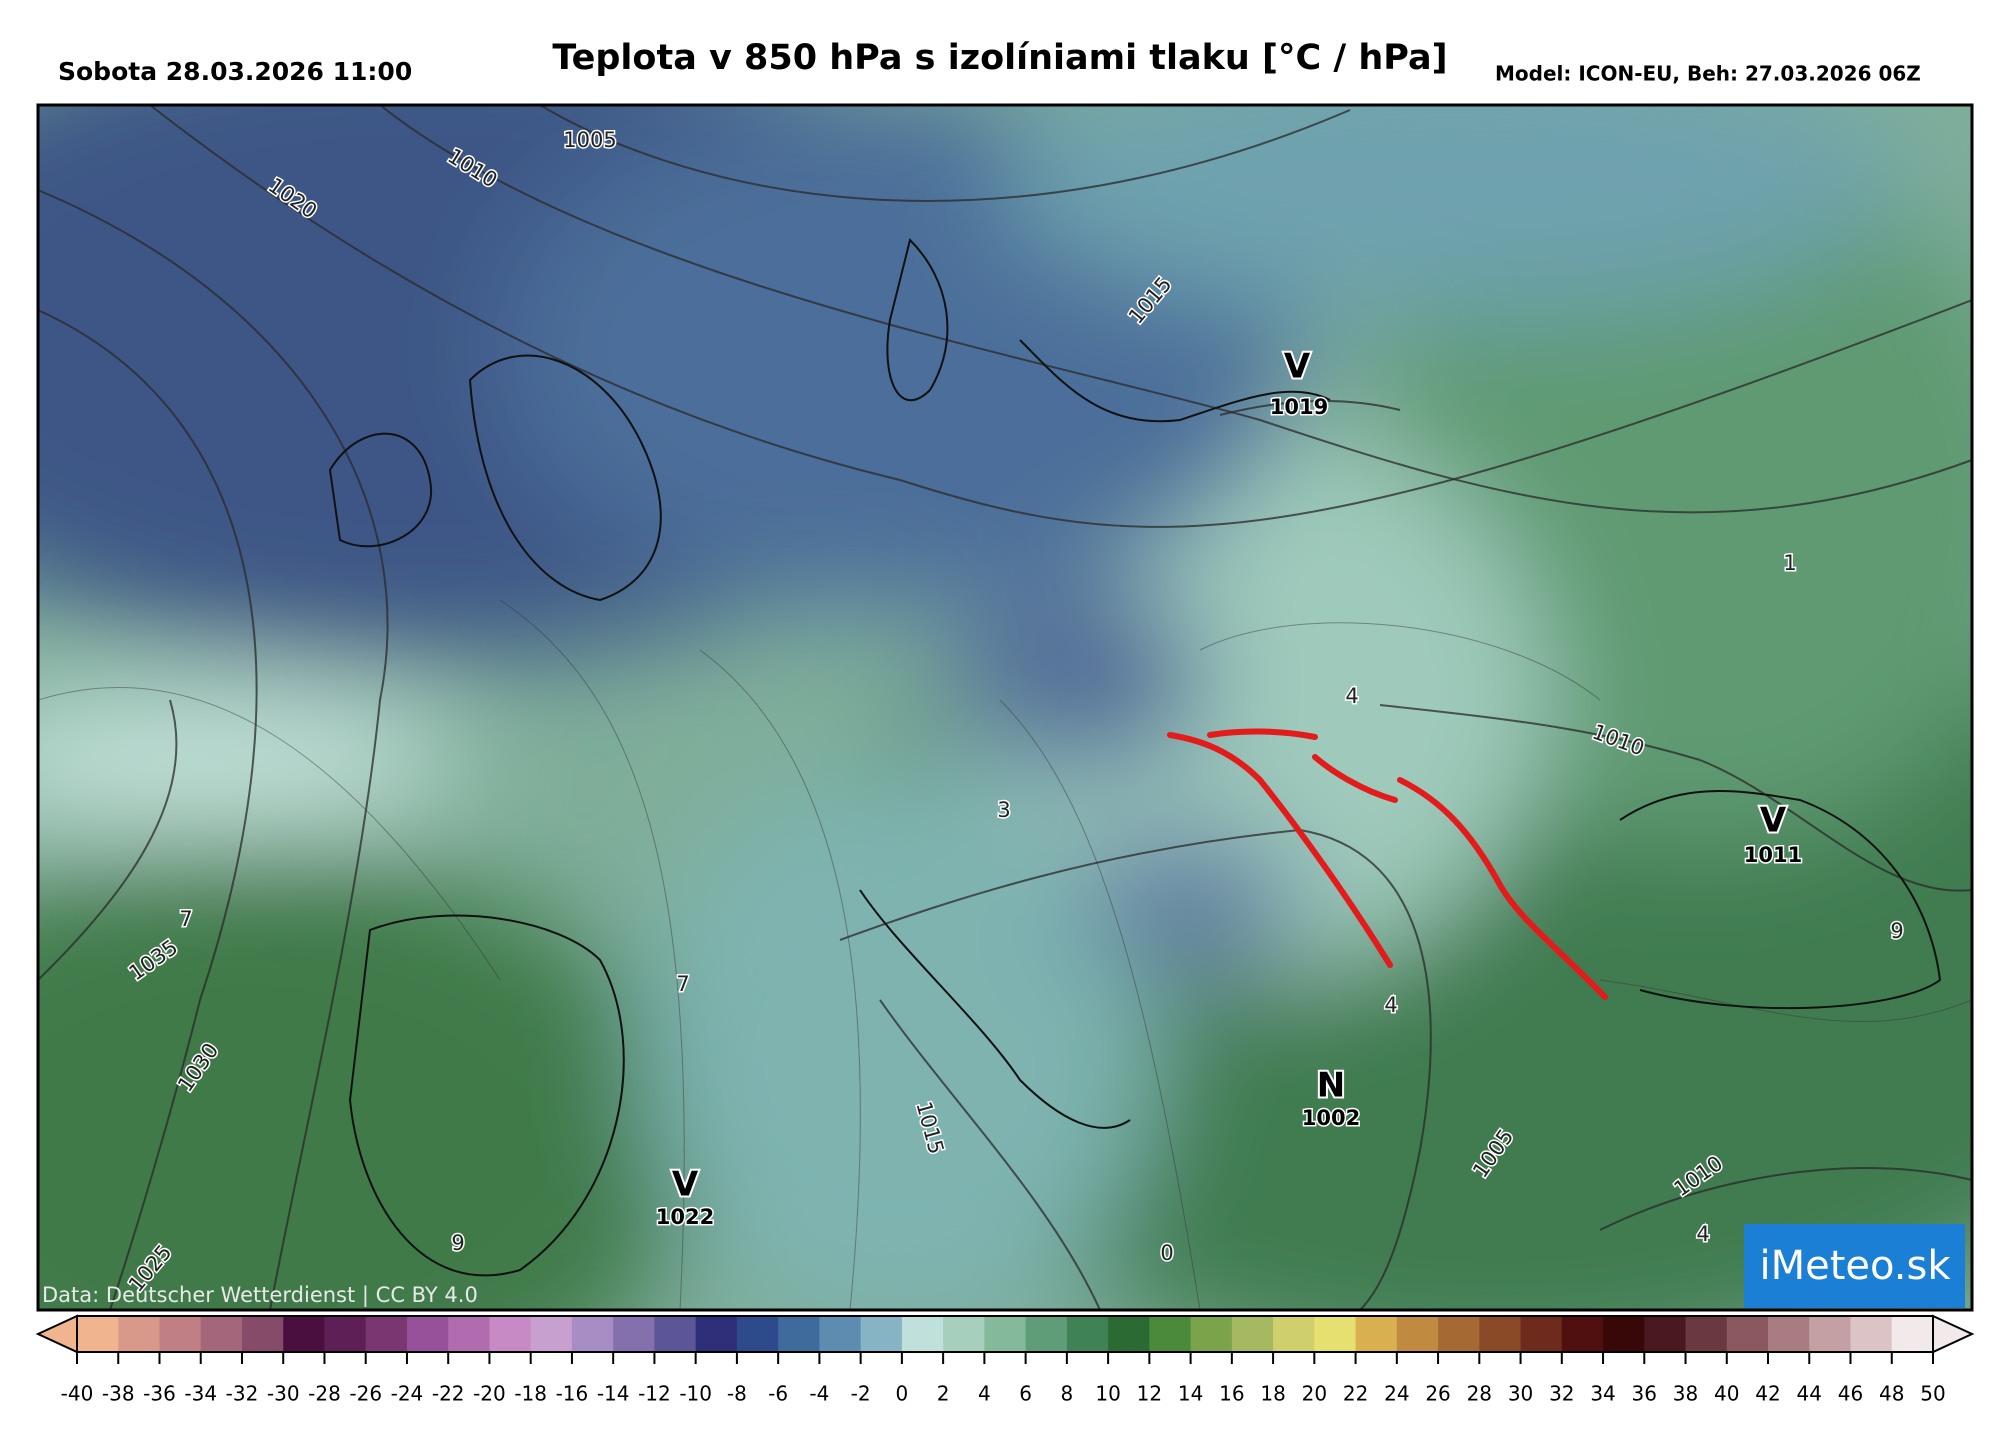 The height and width of the screenshot is (1438, 2000). I want to click on colorbar-tick-label: 16, so click(1231, 1394).